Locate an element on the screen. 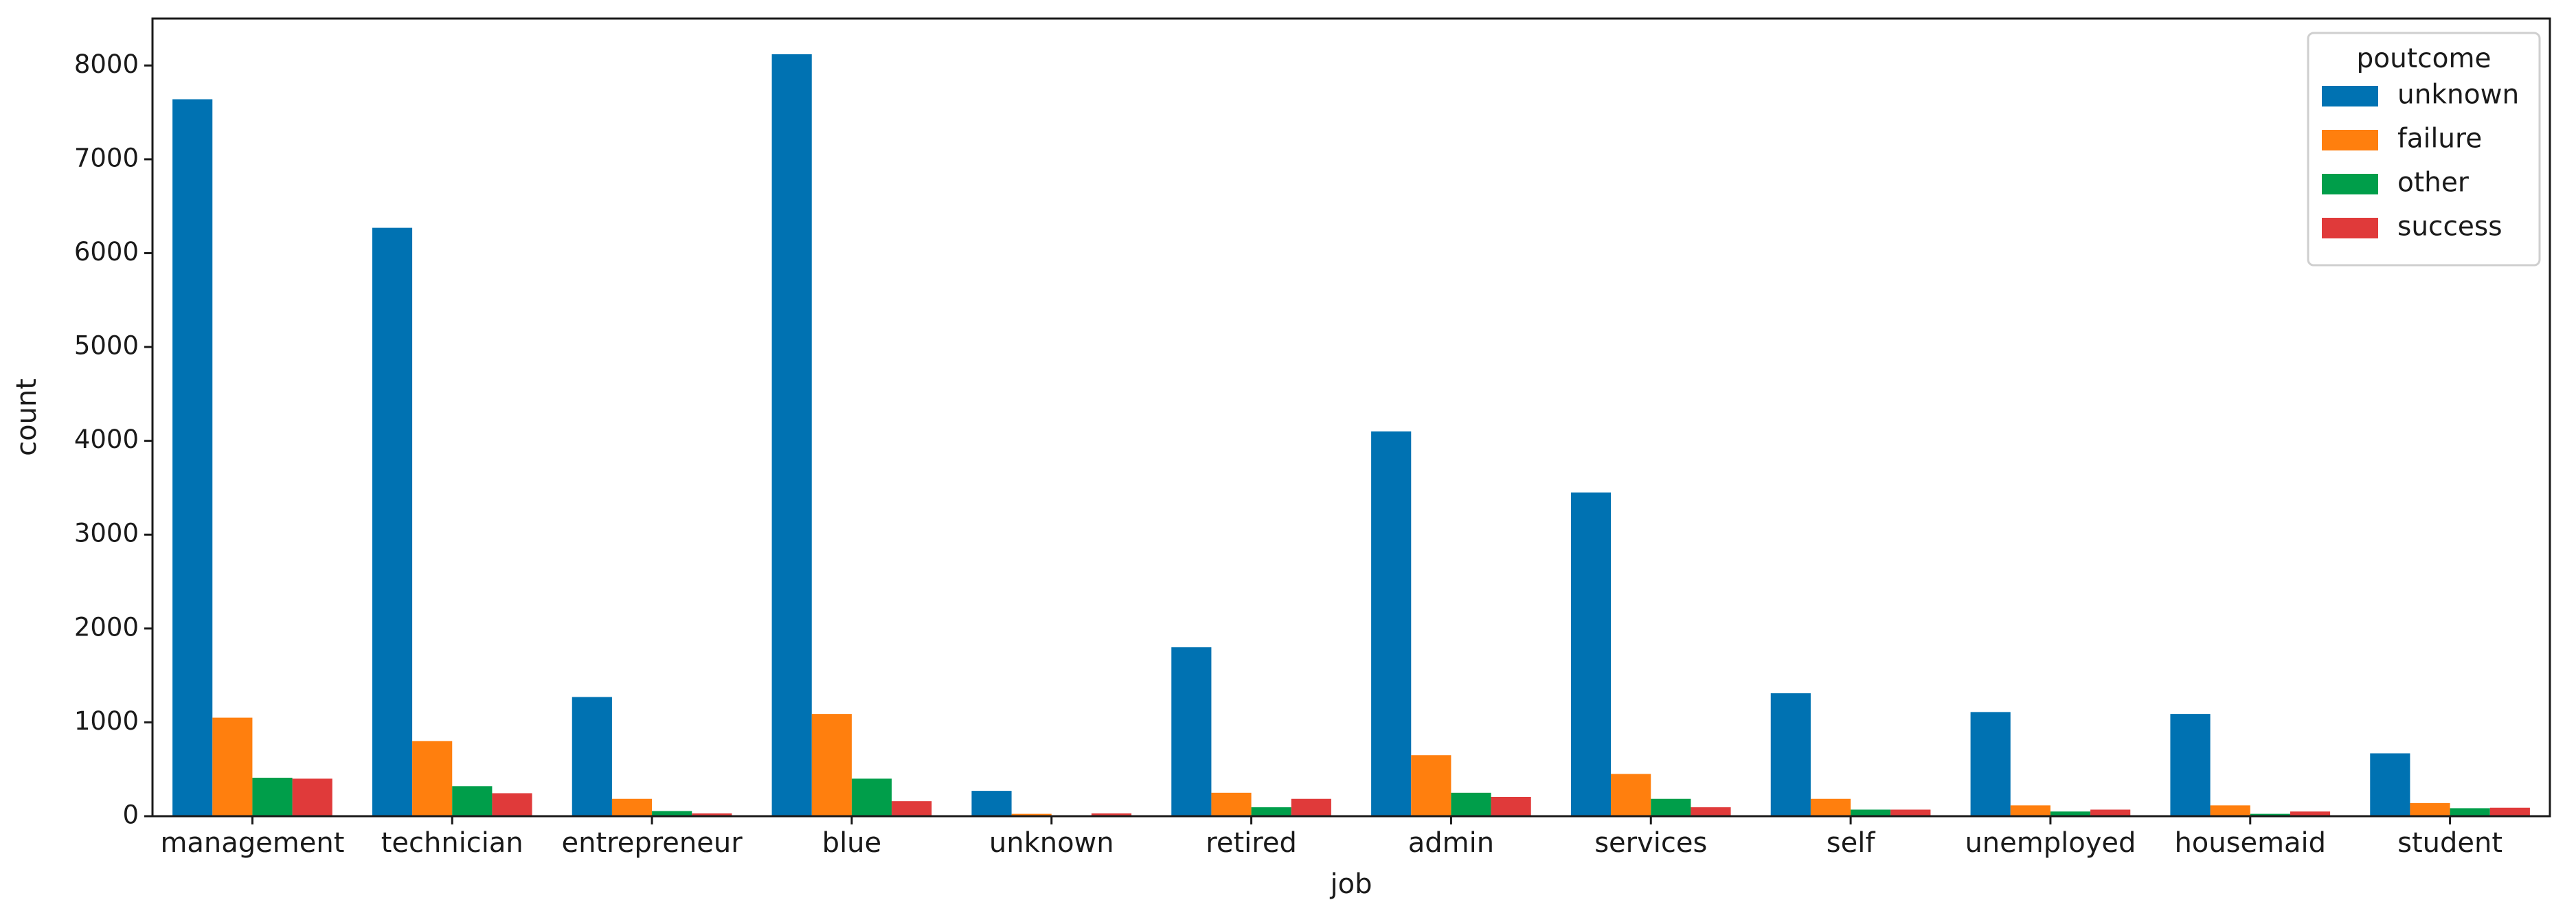  y-tick-label: 4000 is located at coordinates (106, 439).